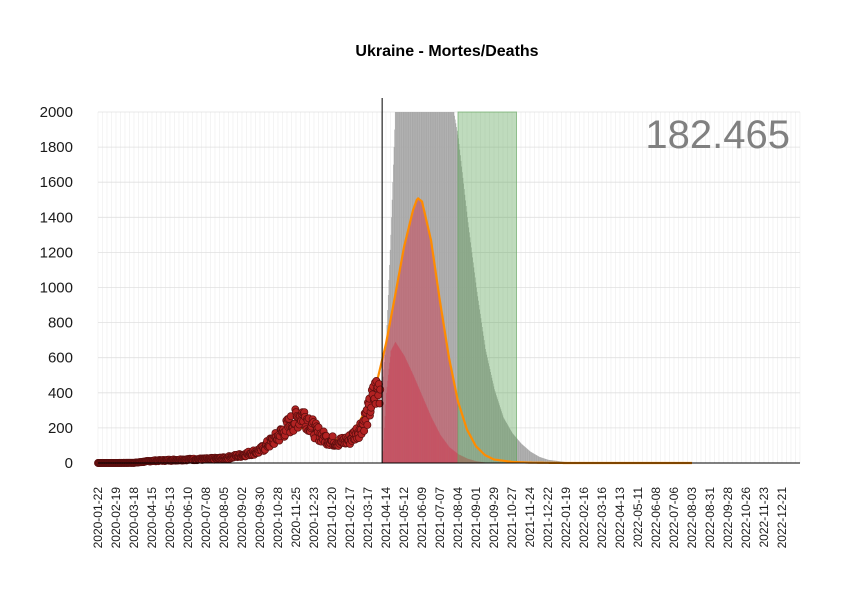 The image size is (850, 600). Describe the element at coordinates (188, 518) in the screenshot. I see `x-tick-label: 2020-06-10` at that location.